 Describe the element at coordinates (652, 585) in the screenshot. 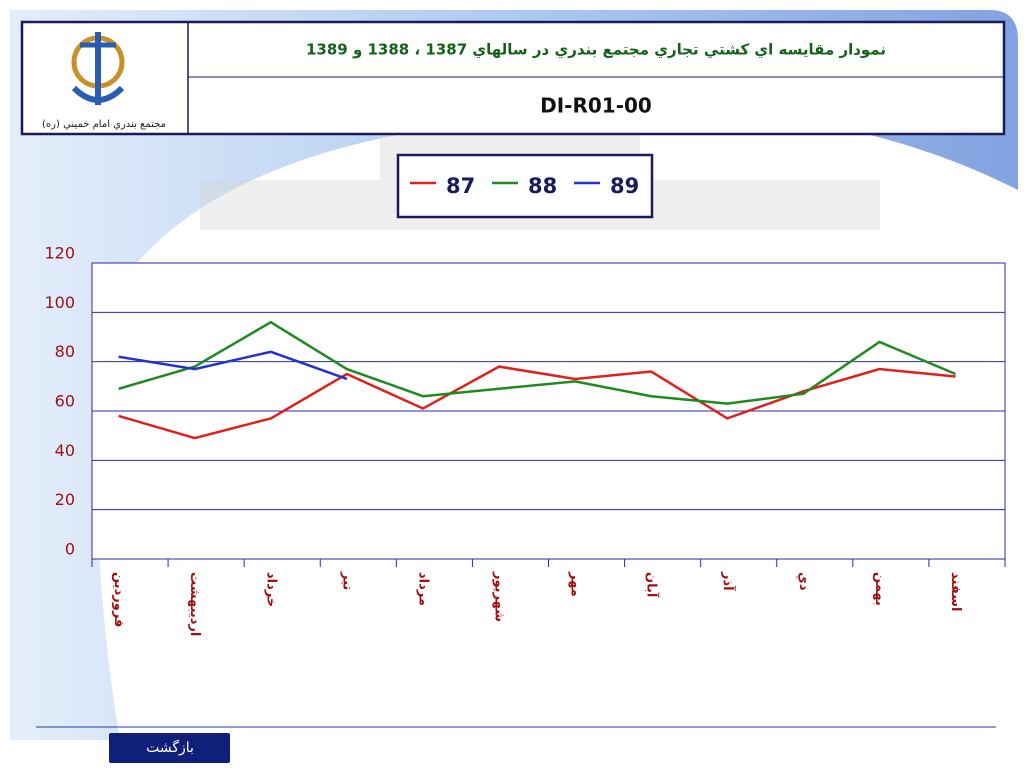

I see `x-tick-label: آبان` at that location.